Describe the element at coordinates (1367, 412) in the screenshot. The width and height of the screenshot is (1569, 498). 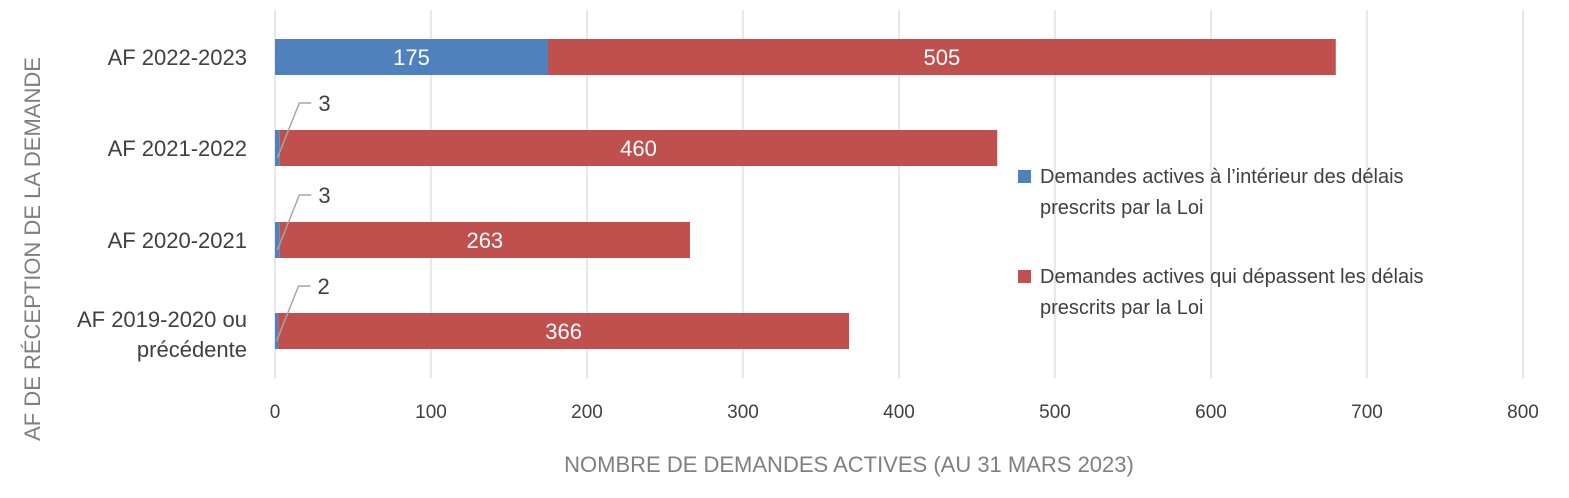
I see `x-tick-label-700: 700` at that location.